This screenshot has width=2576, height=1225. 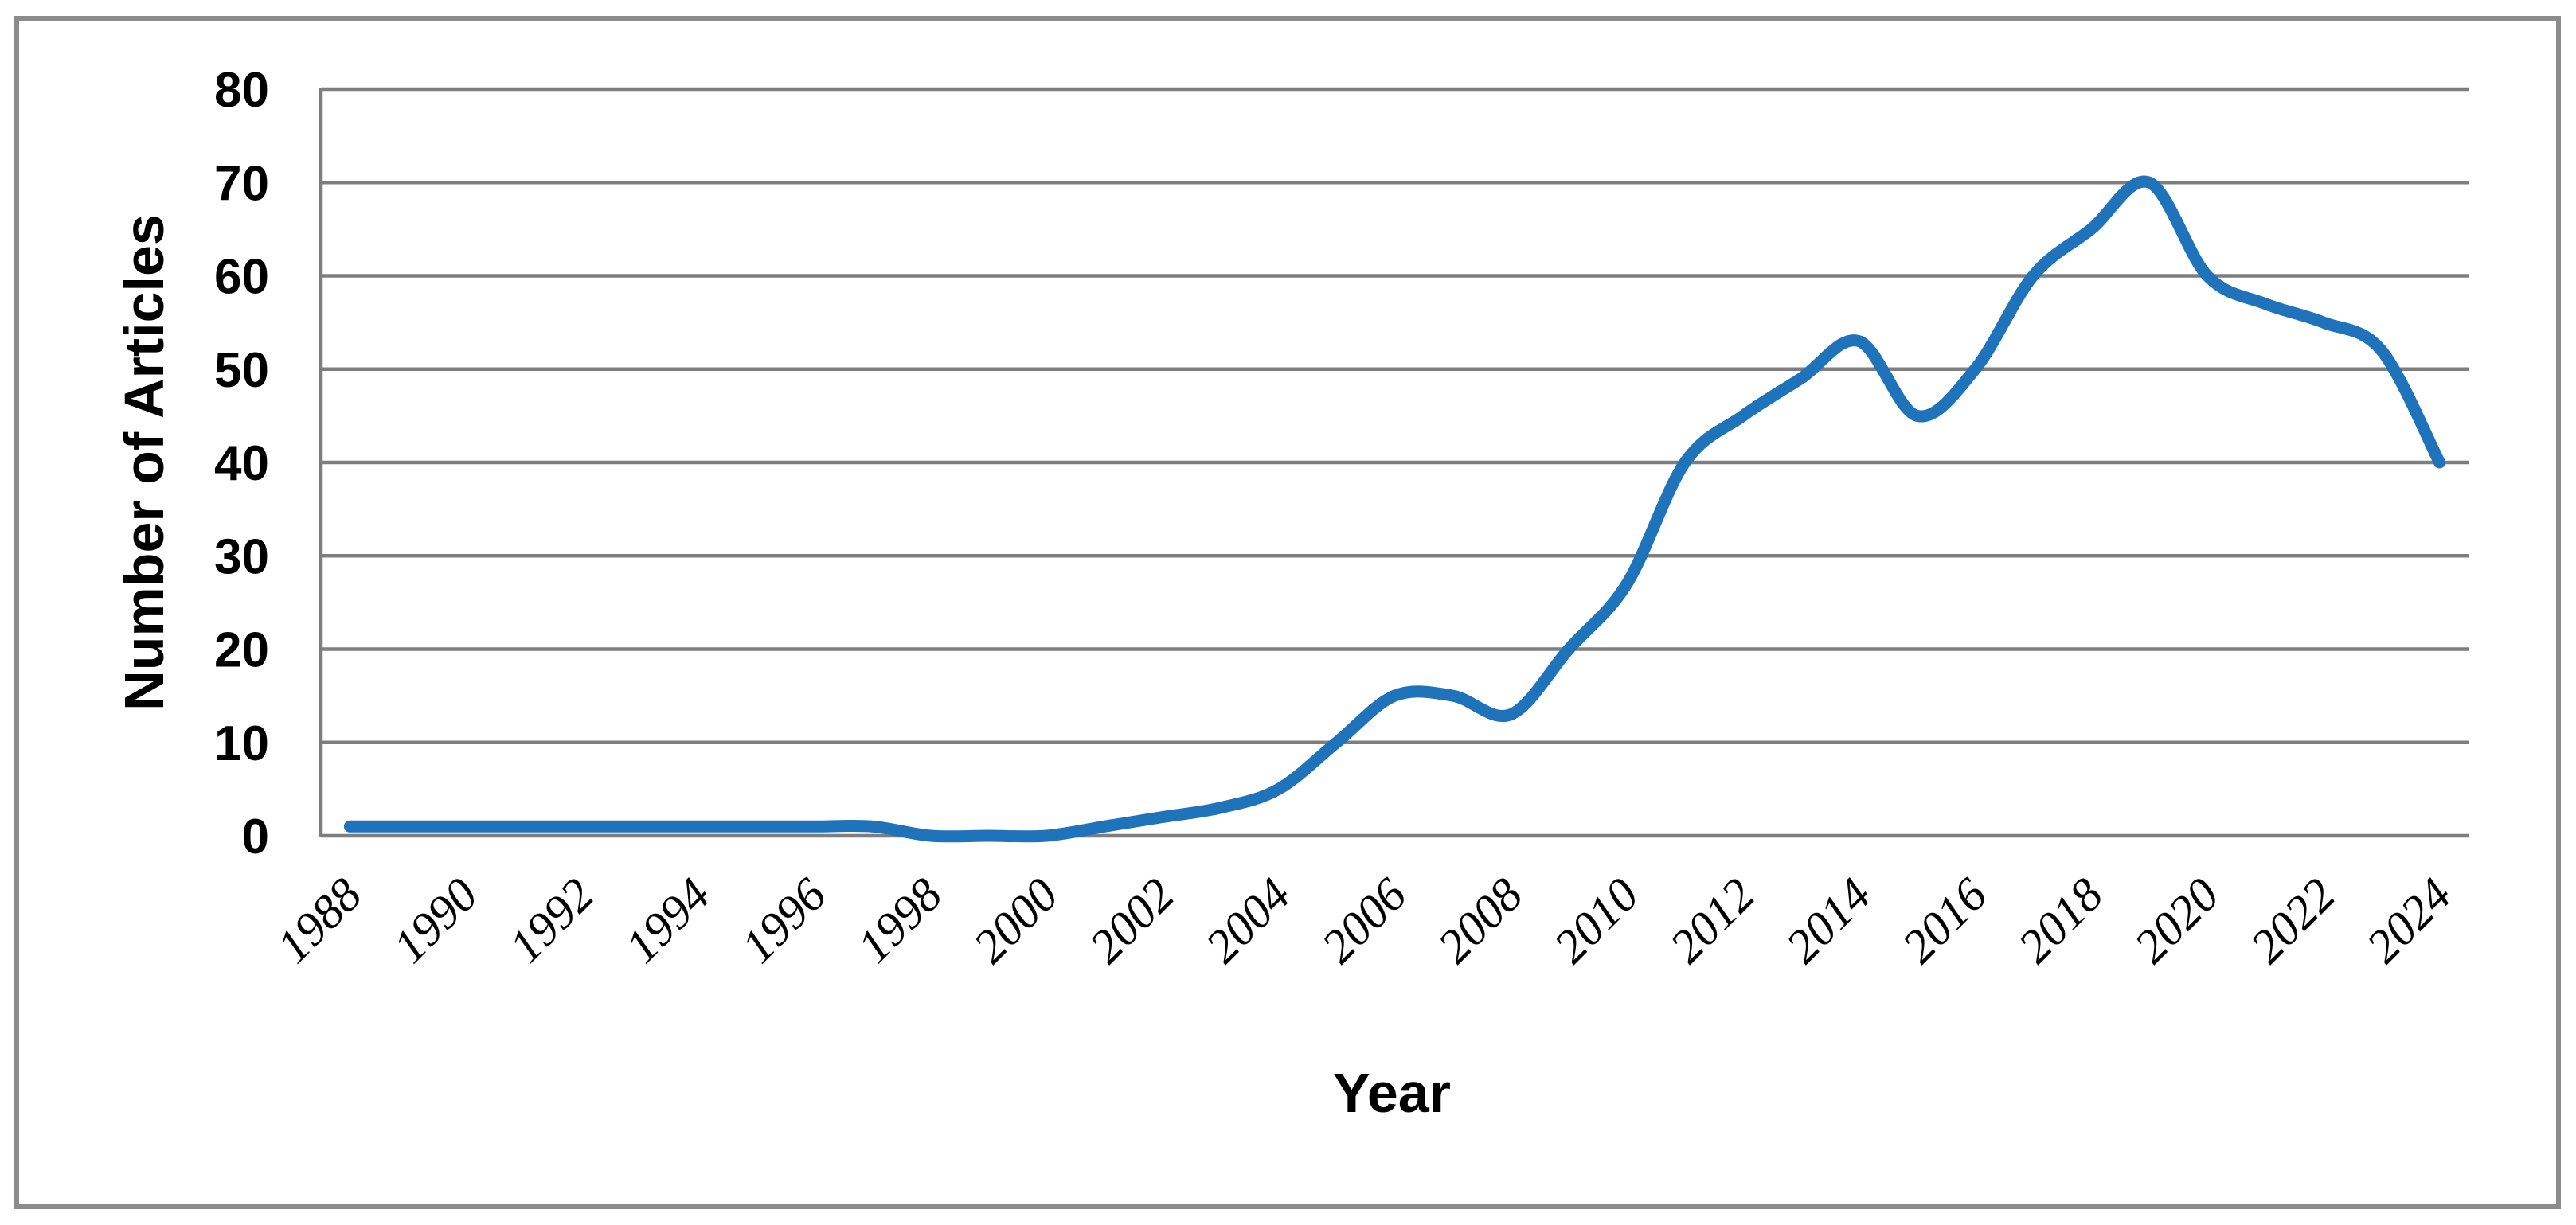 I want to click on x-tick-label-2002: 2002, so click(x=1132, y=920).